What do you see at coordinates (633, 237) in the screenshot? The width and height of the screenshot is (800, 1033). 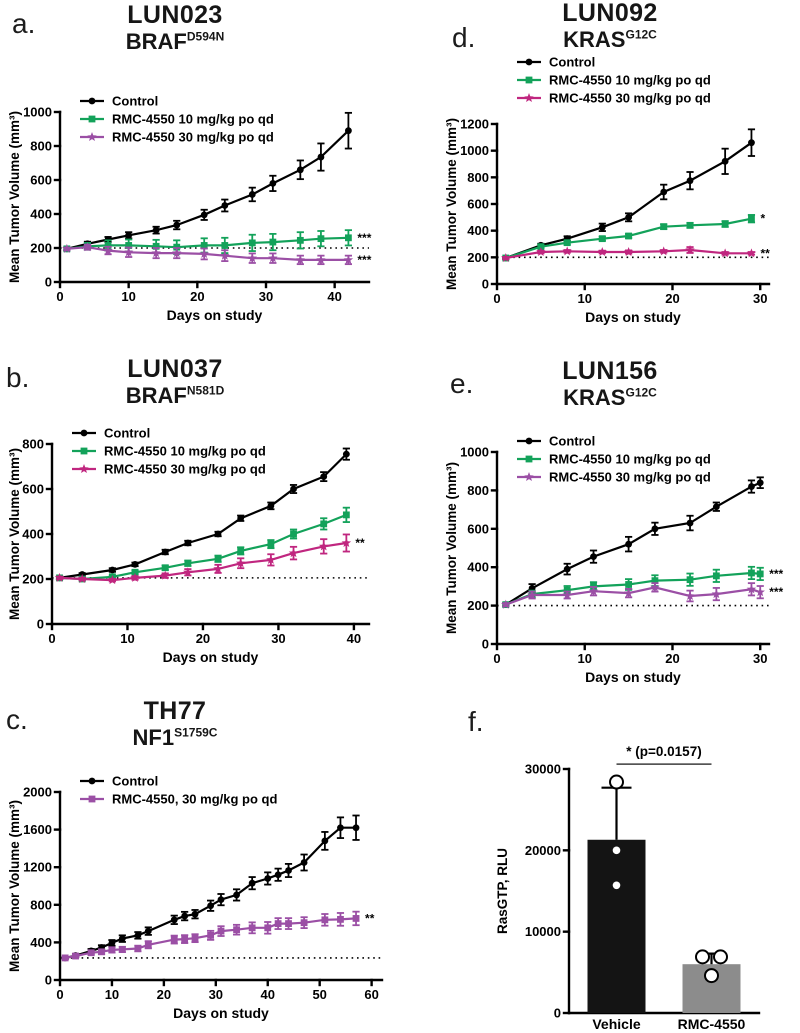 I see `series-rmc-4550-10-mg-kg-po-qd: *` at bounding box center [633, 237].